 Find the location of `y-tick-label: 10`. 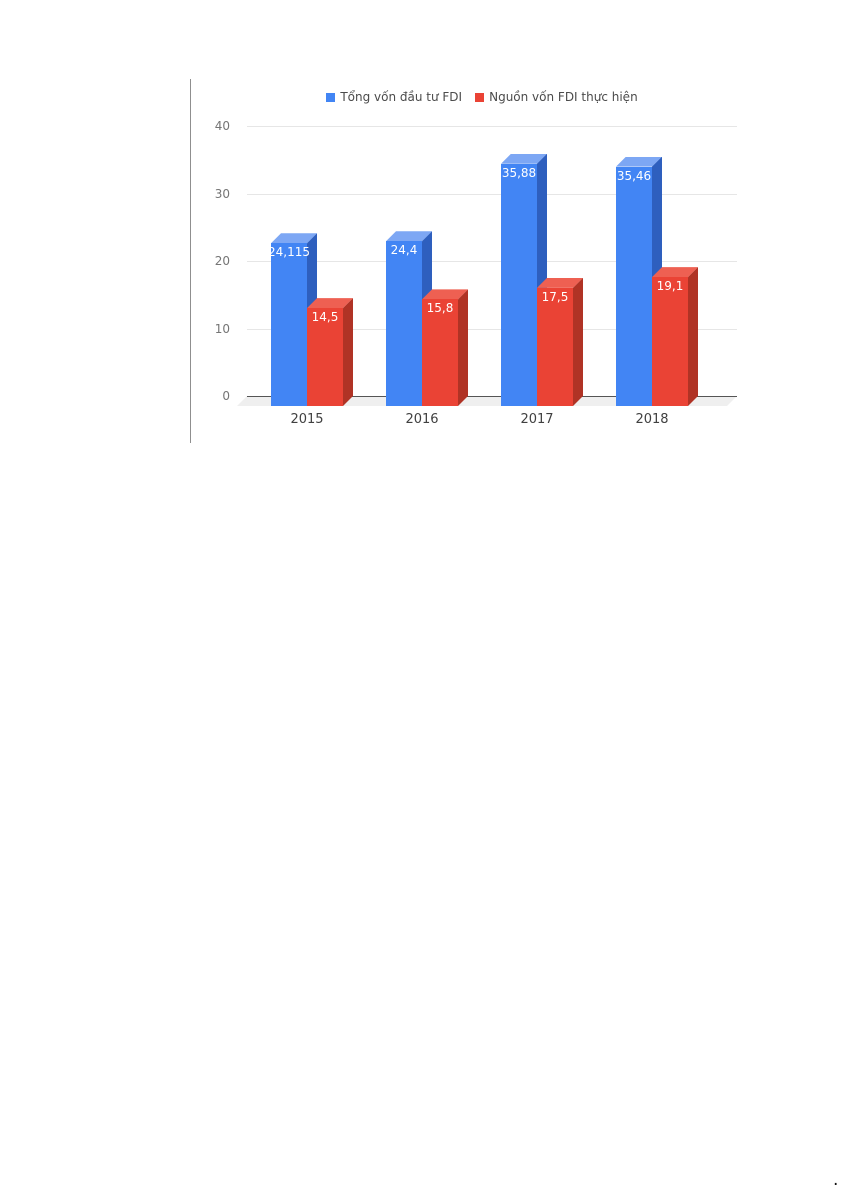

y-tick-label: 10 is located at coordinates (222, 328).